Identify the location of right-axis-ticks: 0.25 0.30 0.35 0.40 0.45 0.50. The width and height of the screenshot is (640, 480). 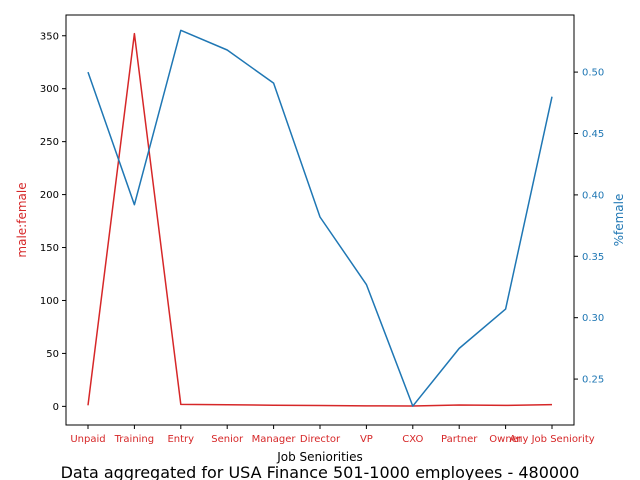
(589, 227).